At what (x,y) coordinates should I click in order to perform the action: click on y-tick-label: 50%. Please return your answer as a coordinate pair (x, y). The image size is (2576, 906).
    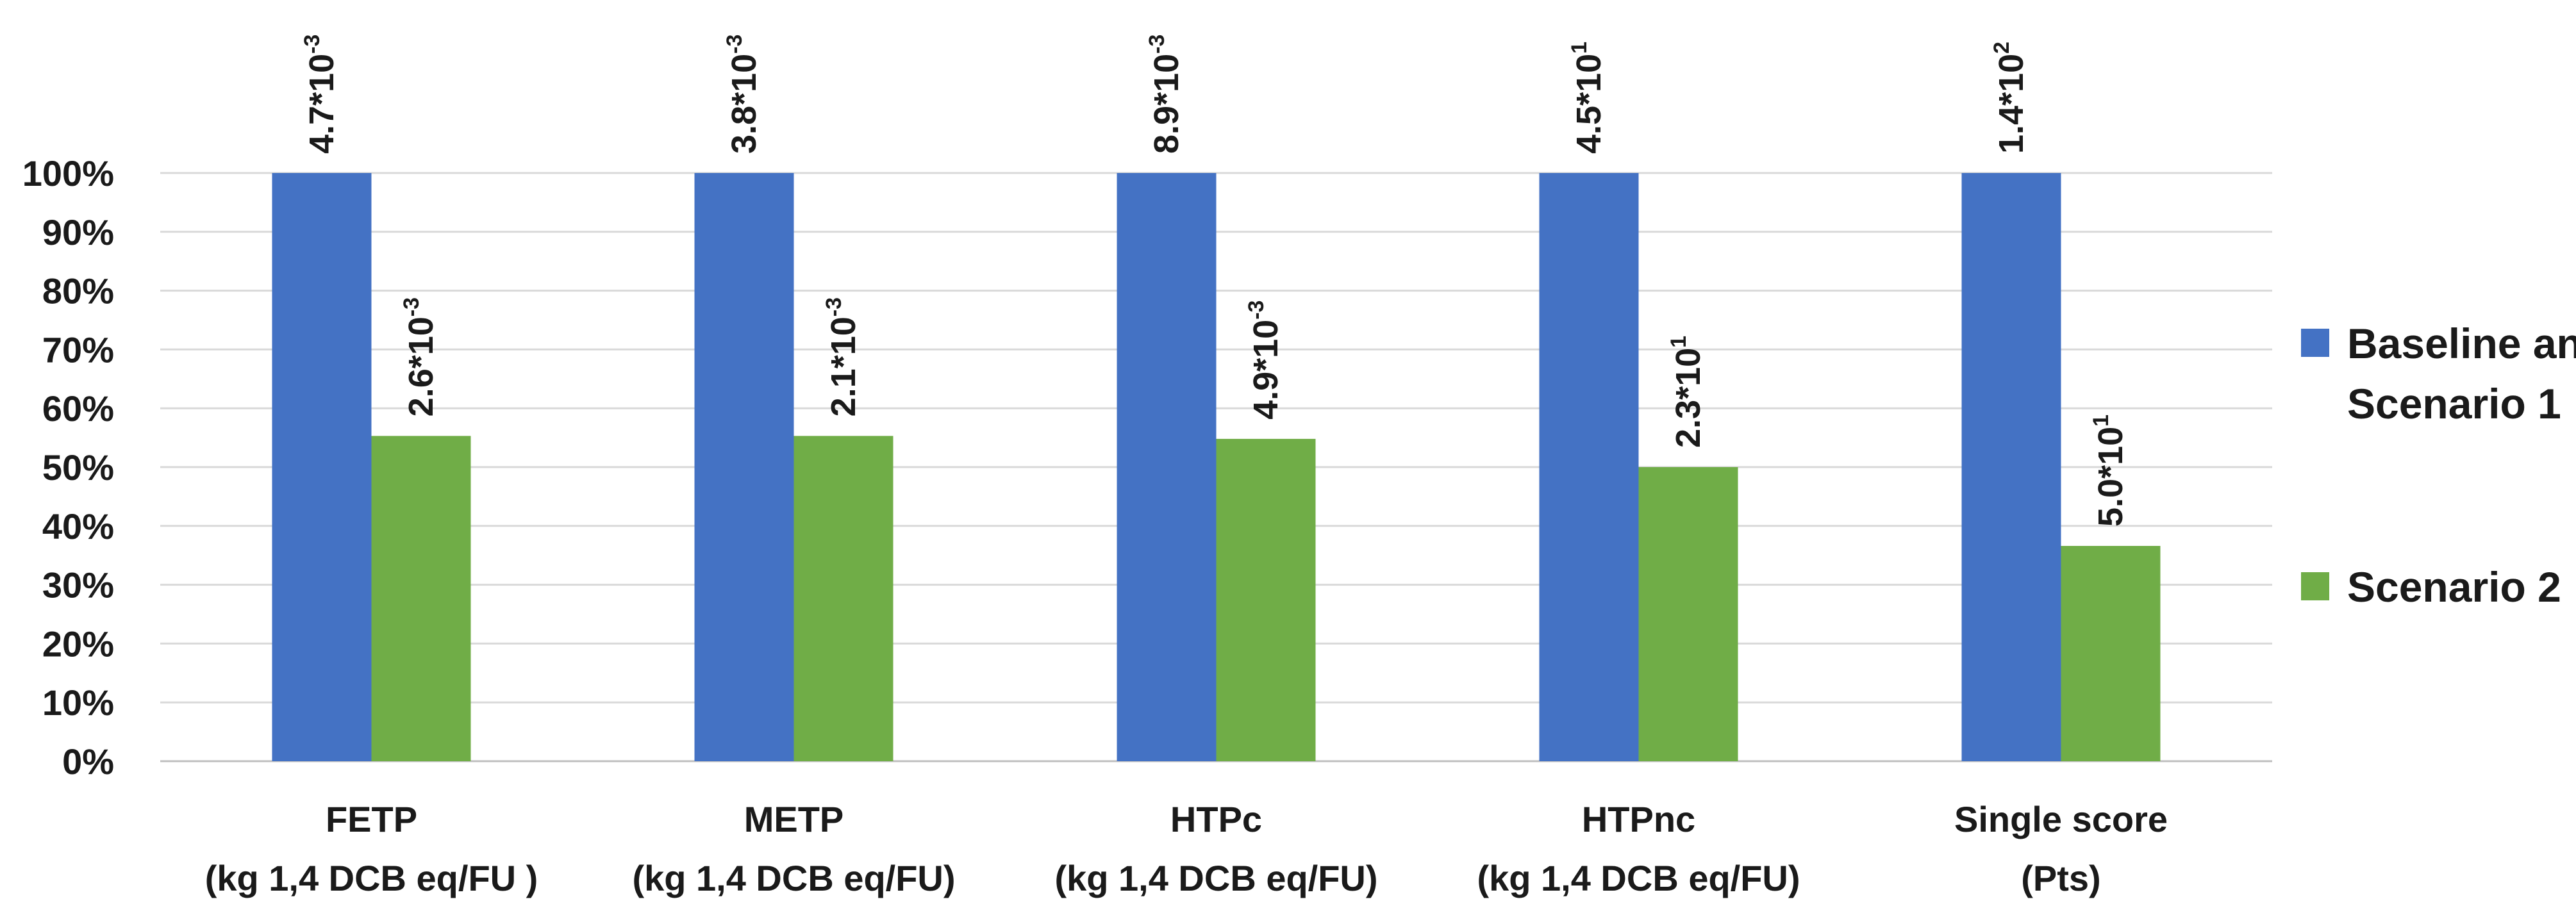
    Looking at the image, I should click on (78, 467).